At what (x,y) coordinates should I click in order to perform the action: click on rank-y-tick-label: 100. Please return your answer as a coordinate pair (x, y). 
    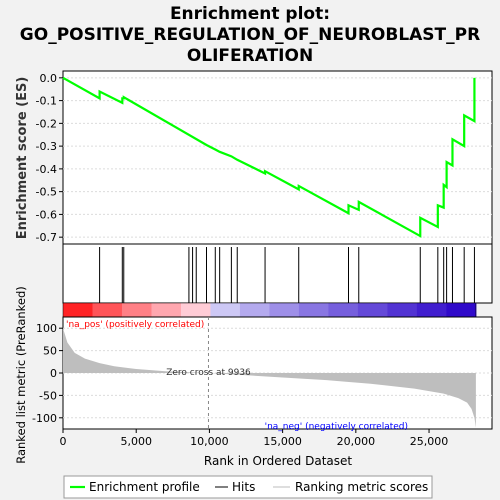
    Looking at the image, I should click on (46, 328).